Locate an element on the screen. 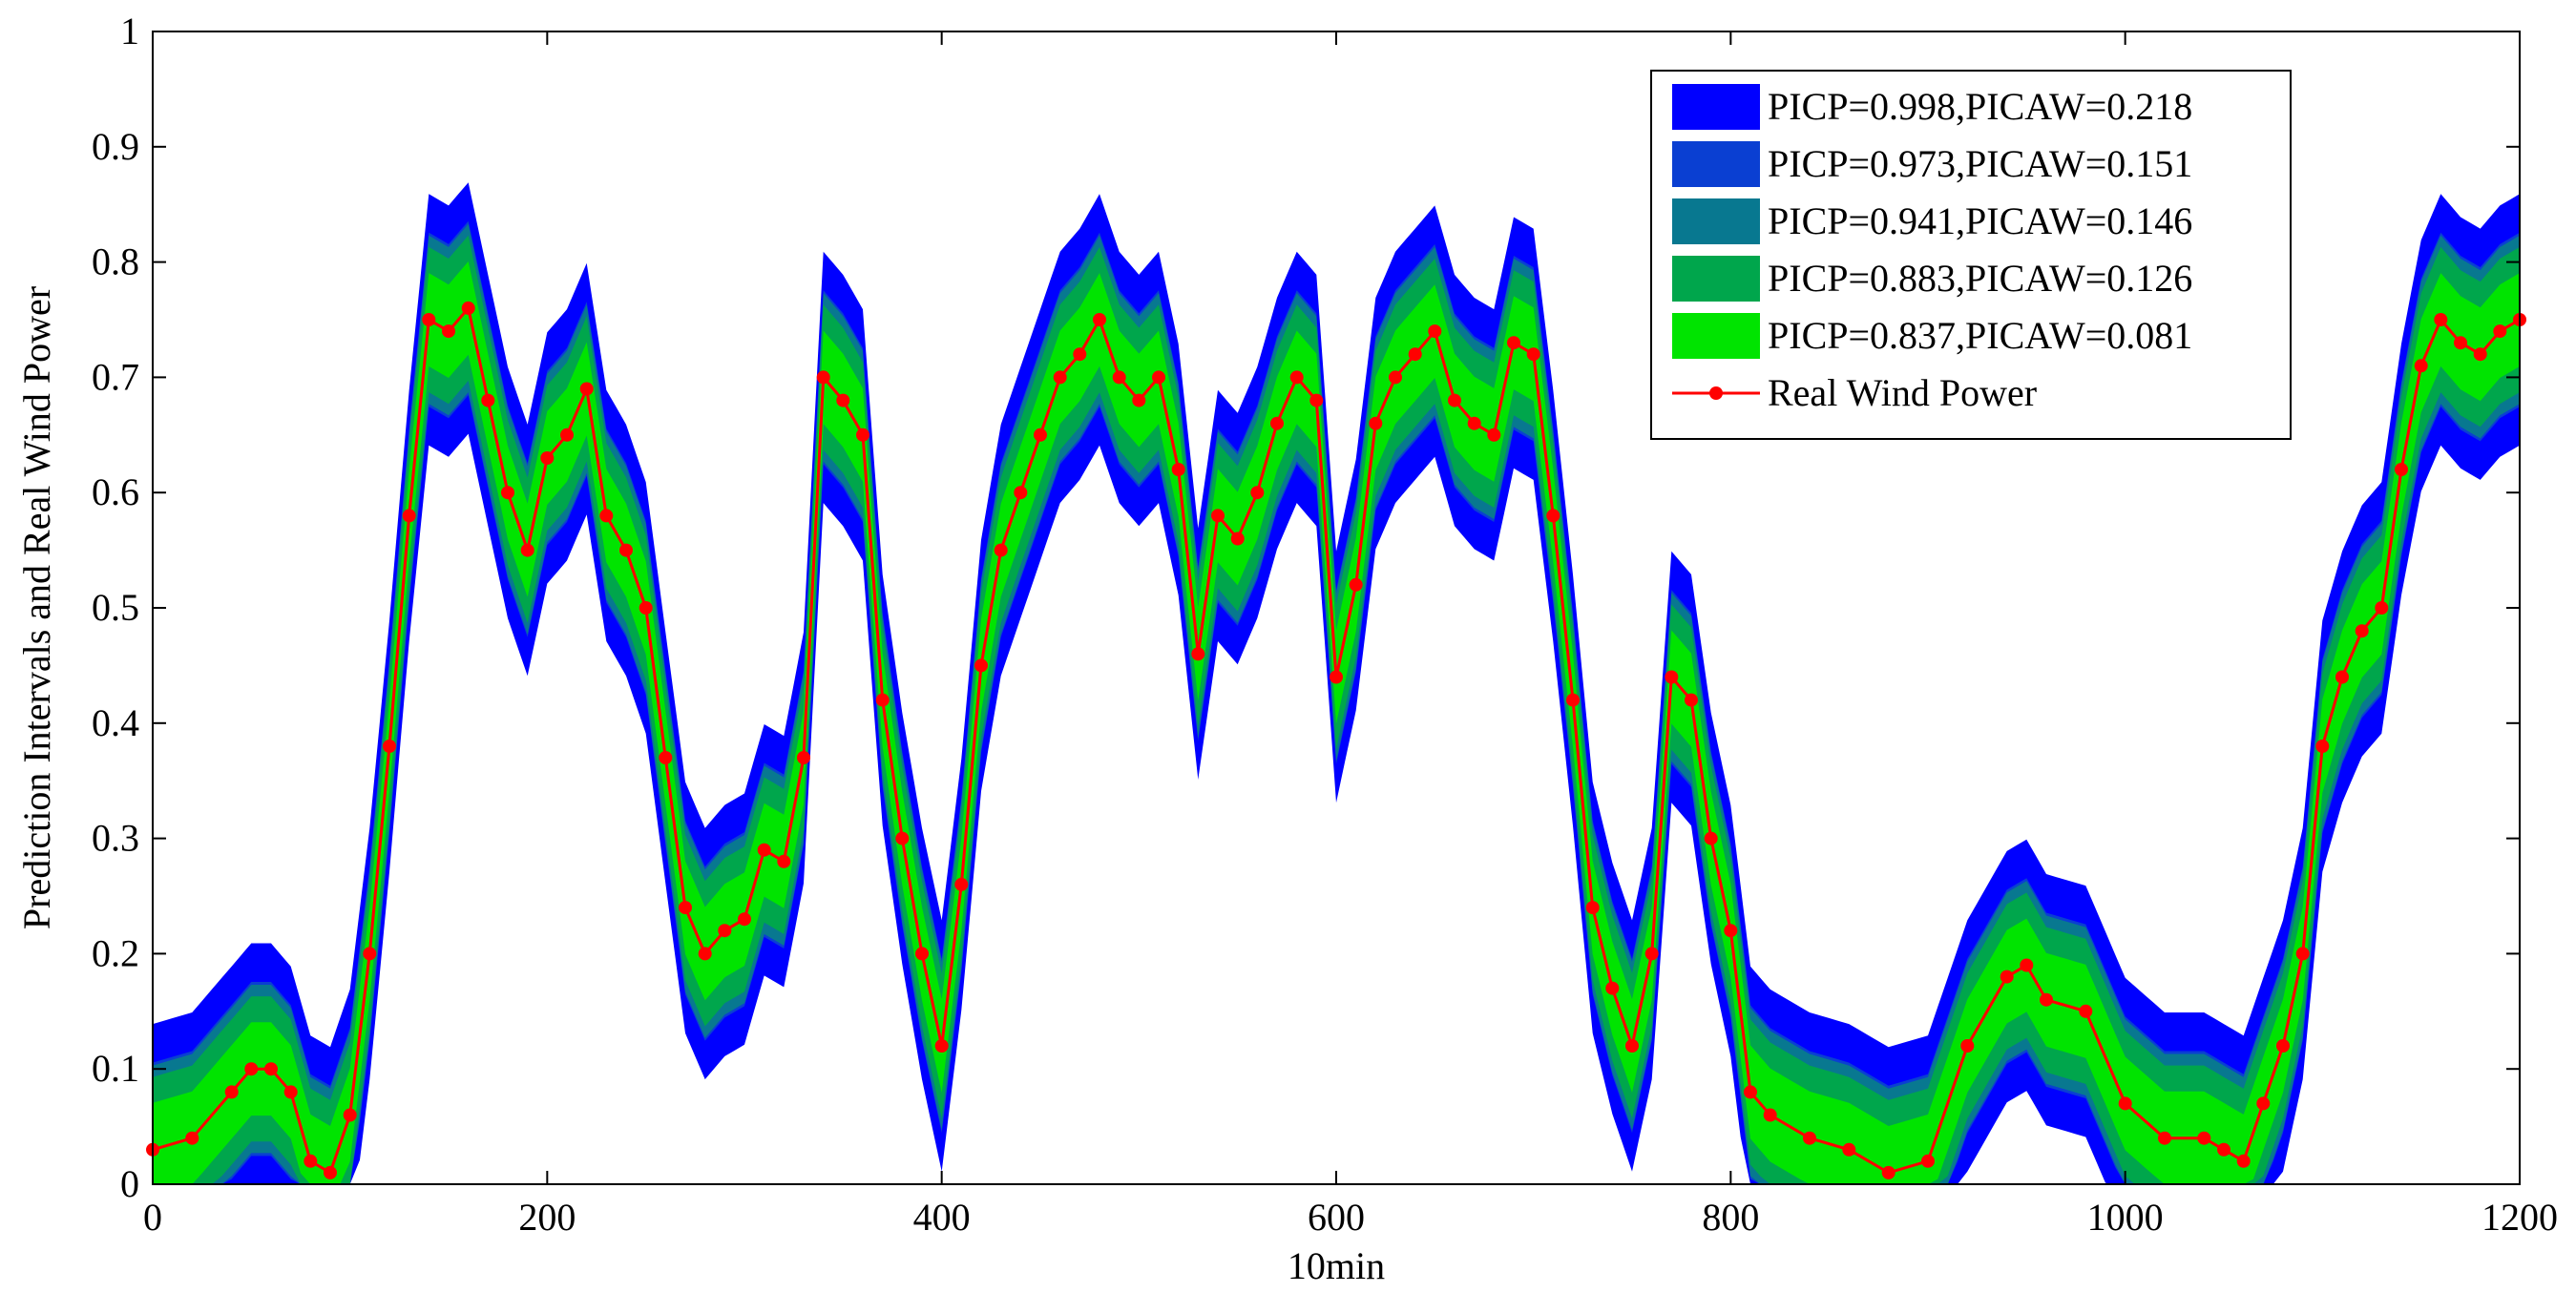 The width and height of the screenshot is (2576, 1293). legend-label: PICP=0.837,PICAW=0.081 is located at coordinates (1980, 335).